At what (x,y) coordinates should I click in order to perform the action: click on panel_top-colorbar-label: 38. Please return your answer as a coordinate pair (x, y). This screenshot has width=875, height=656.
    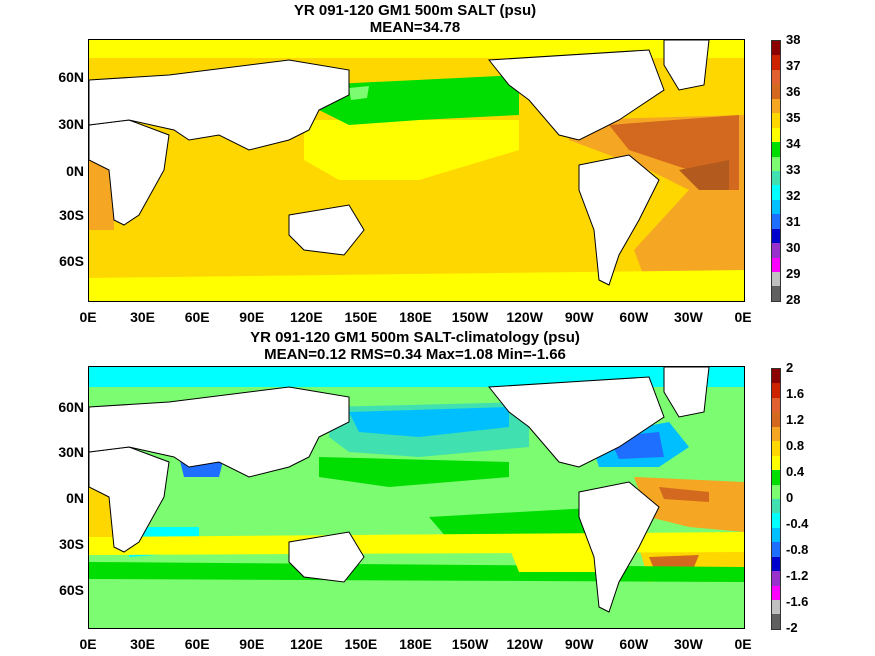
    Looking at the image, I should click on (793, 39).